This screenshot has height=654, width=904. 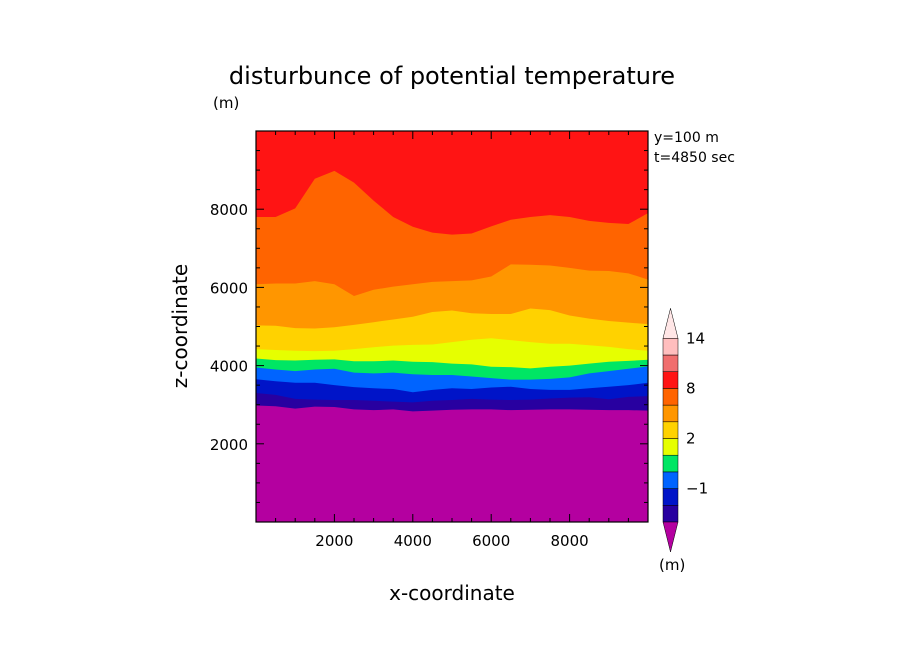 I want to click on x-tick-label: 2000, so click(x=334, y=541).